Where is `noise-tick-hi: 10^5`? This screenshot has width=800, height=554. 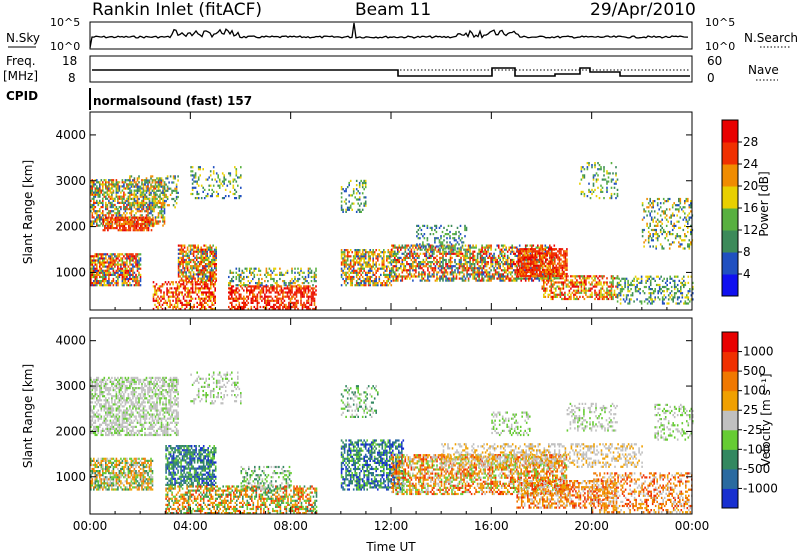
noise-tick-hi: 10^5 is located at coordinates (65, 22).